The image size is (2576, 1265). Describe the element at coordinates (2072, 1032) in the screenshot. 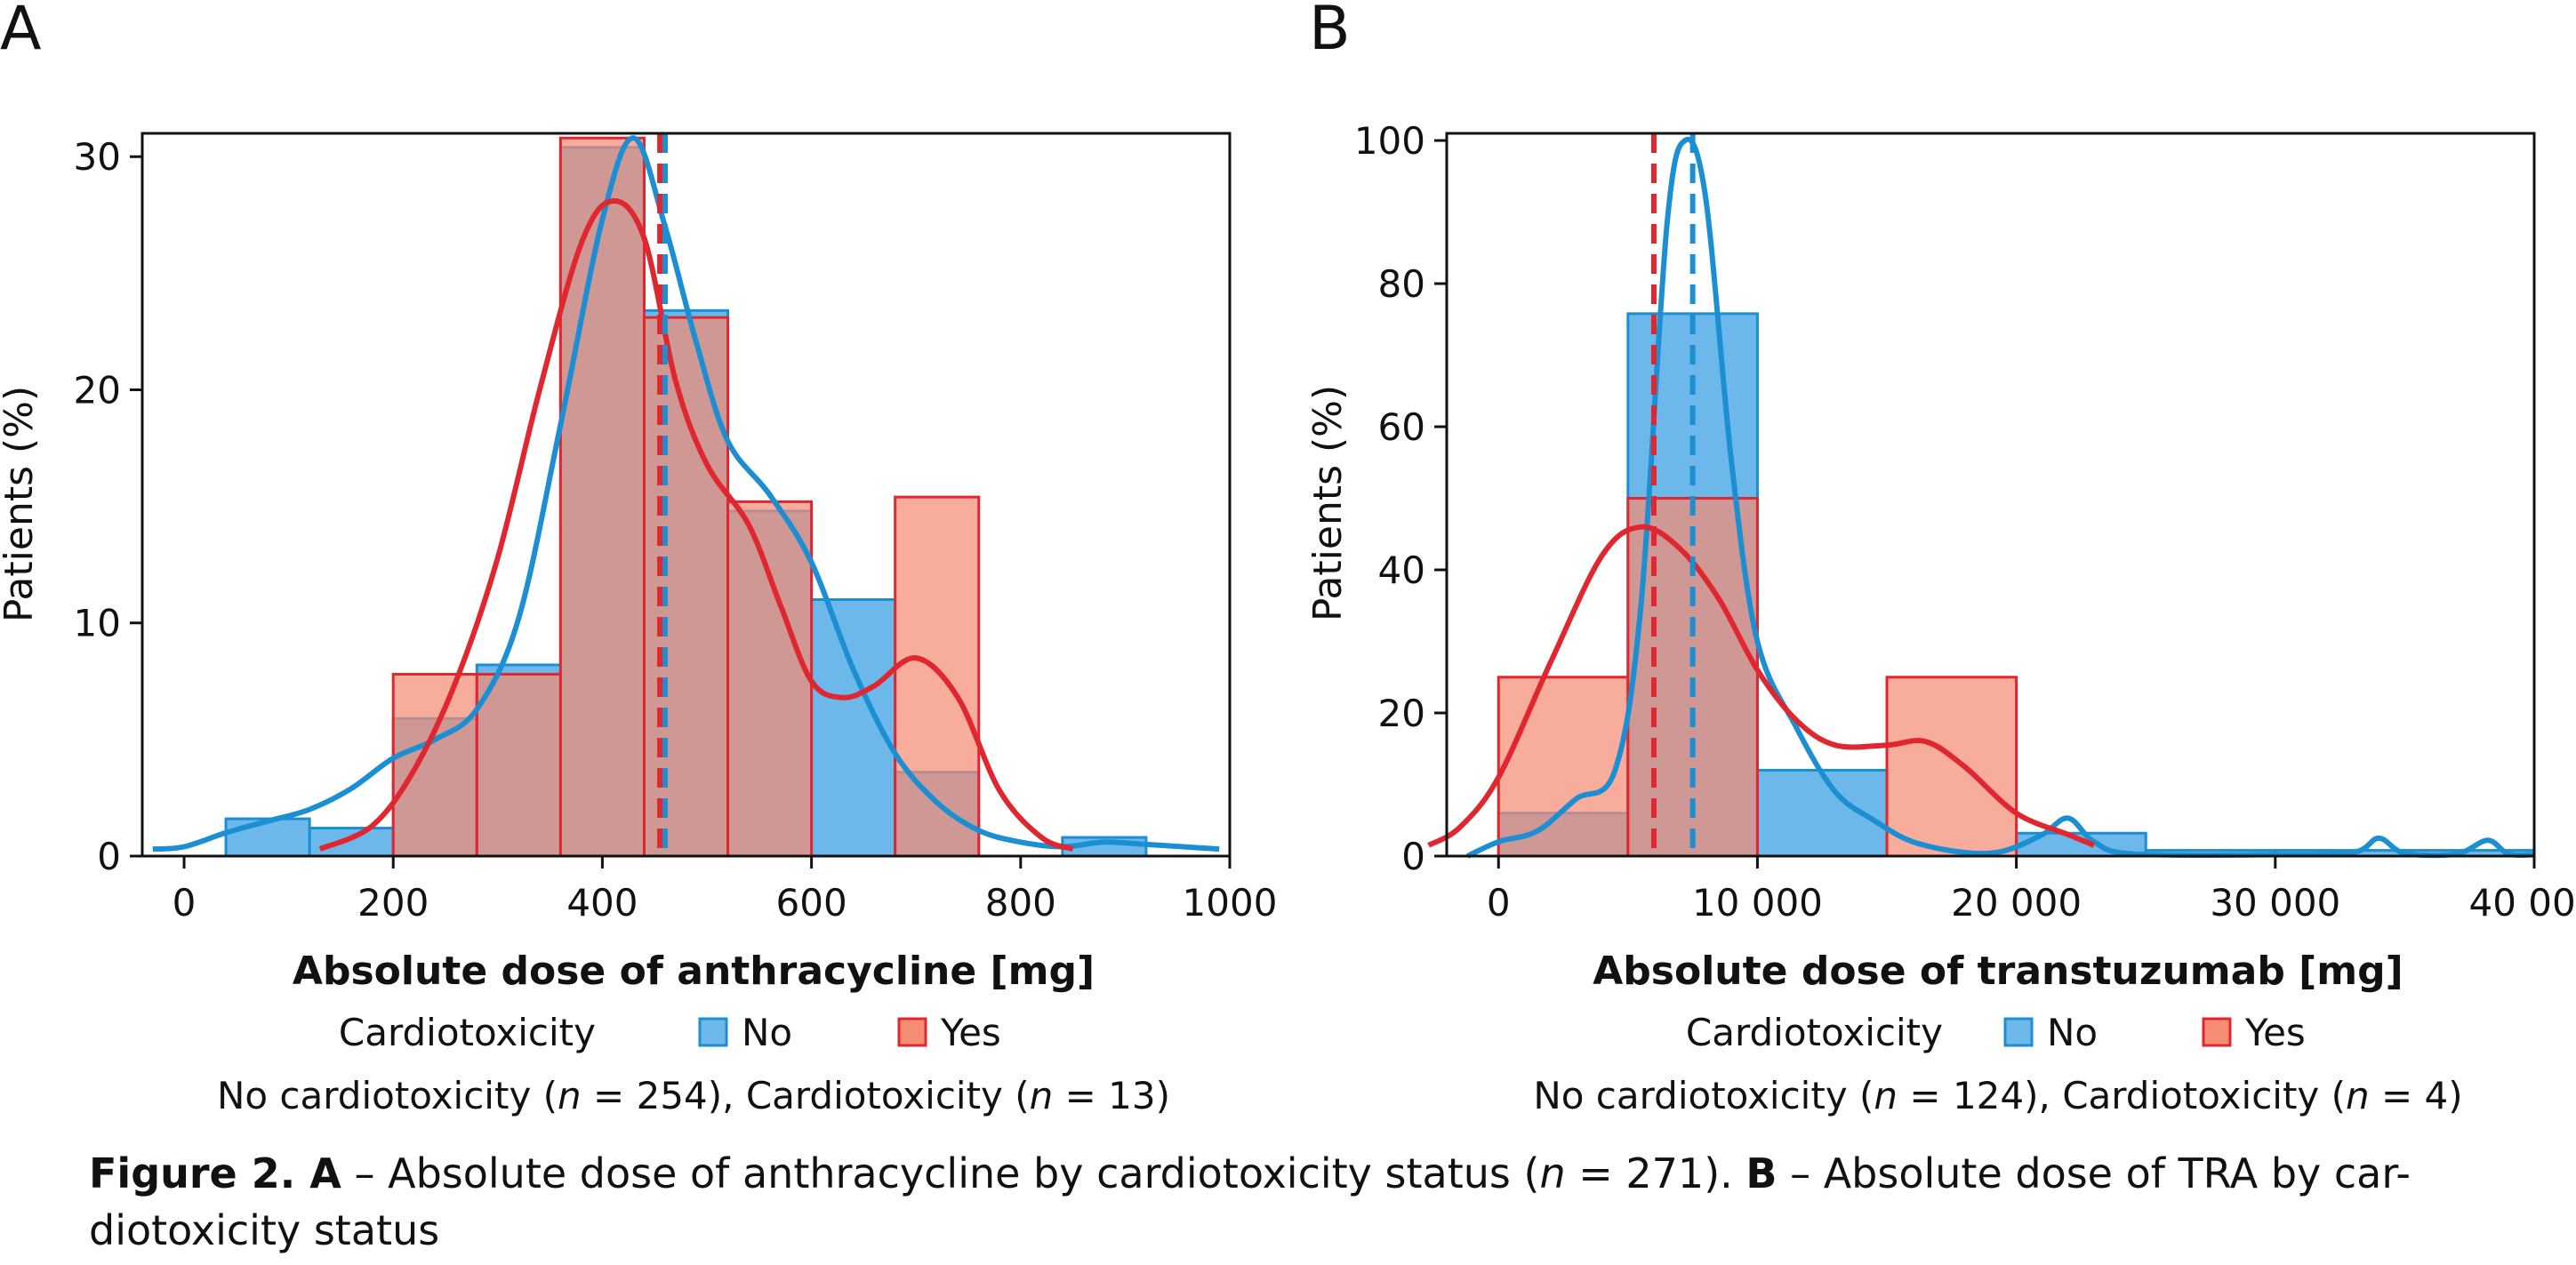

I see `legend-label-no-b: No` at that location.